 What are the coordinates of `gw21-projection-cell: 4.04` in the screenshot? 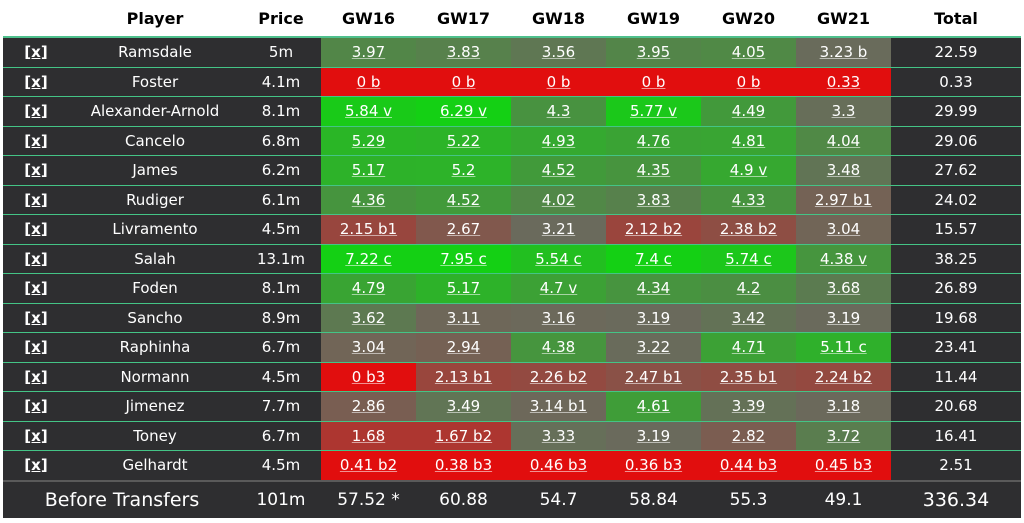 It's located at (843, 140).